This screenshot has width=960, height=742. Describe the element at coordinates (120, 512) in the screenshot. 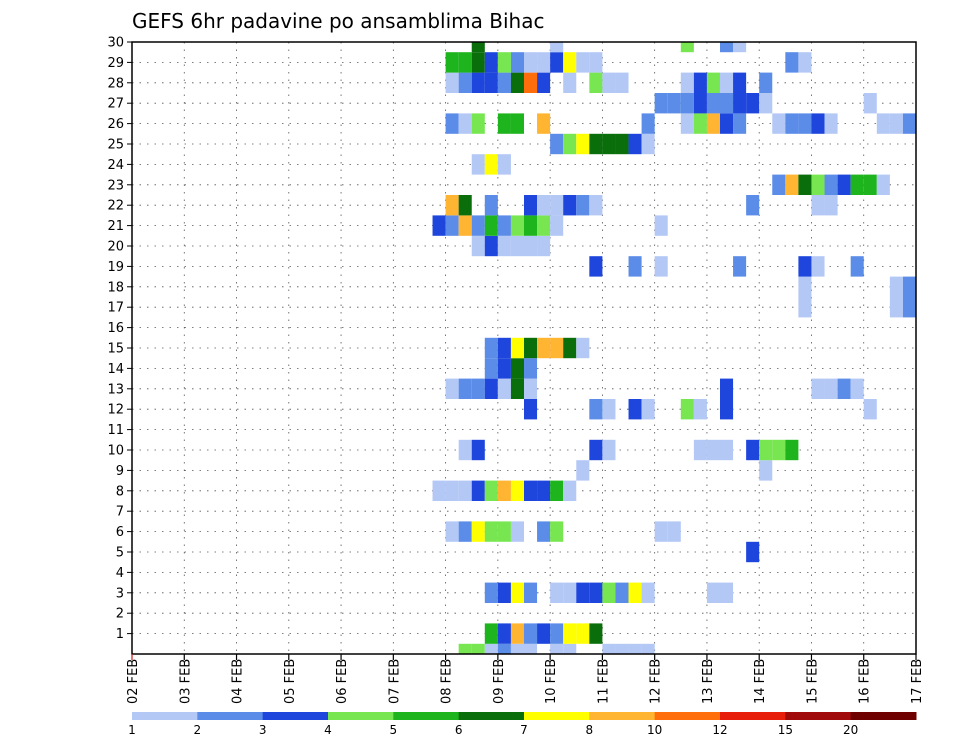

I see `y-tick-label: 7` at that location.